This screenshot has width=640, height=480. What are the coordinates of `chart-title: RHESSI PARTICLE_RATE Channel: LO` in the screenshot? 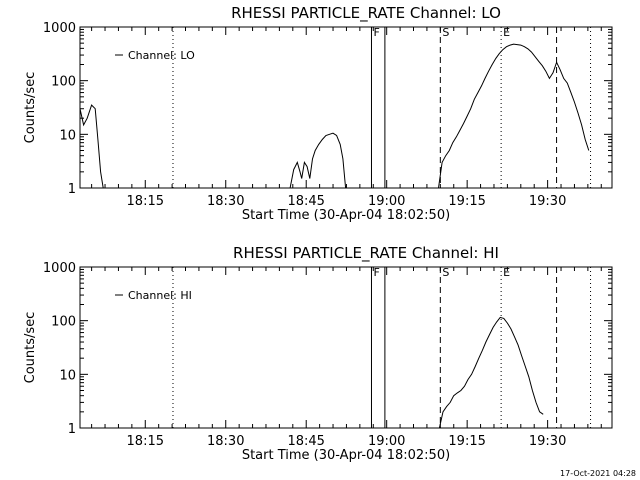 It's located at (366, 13).